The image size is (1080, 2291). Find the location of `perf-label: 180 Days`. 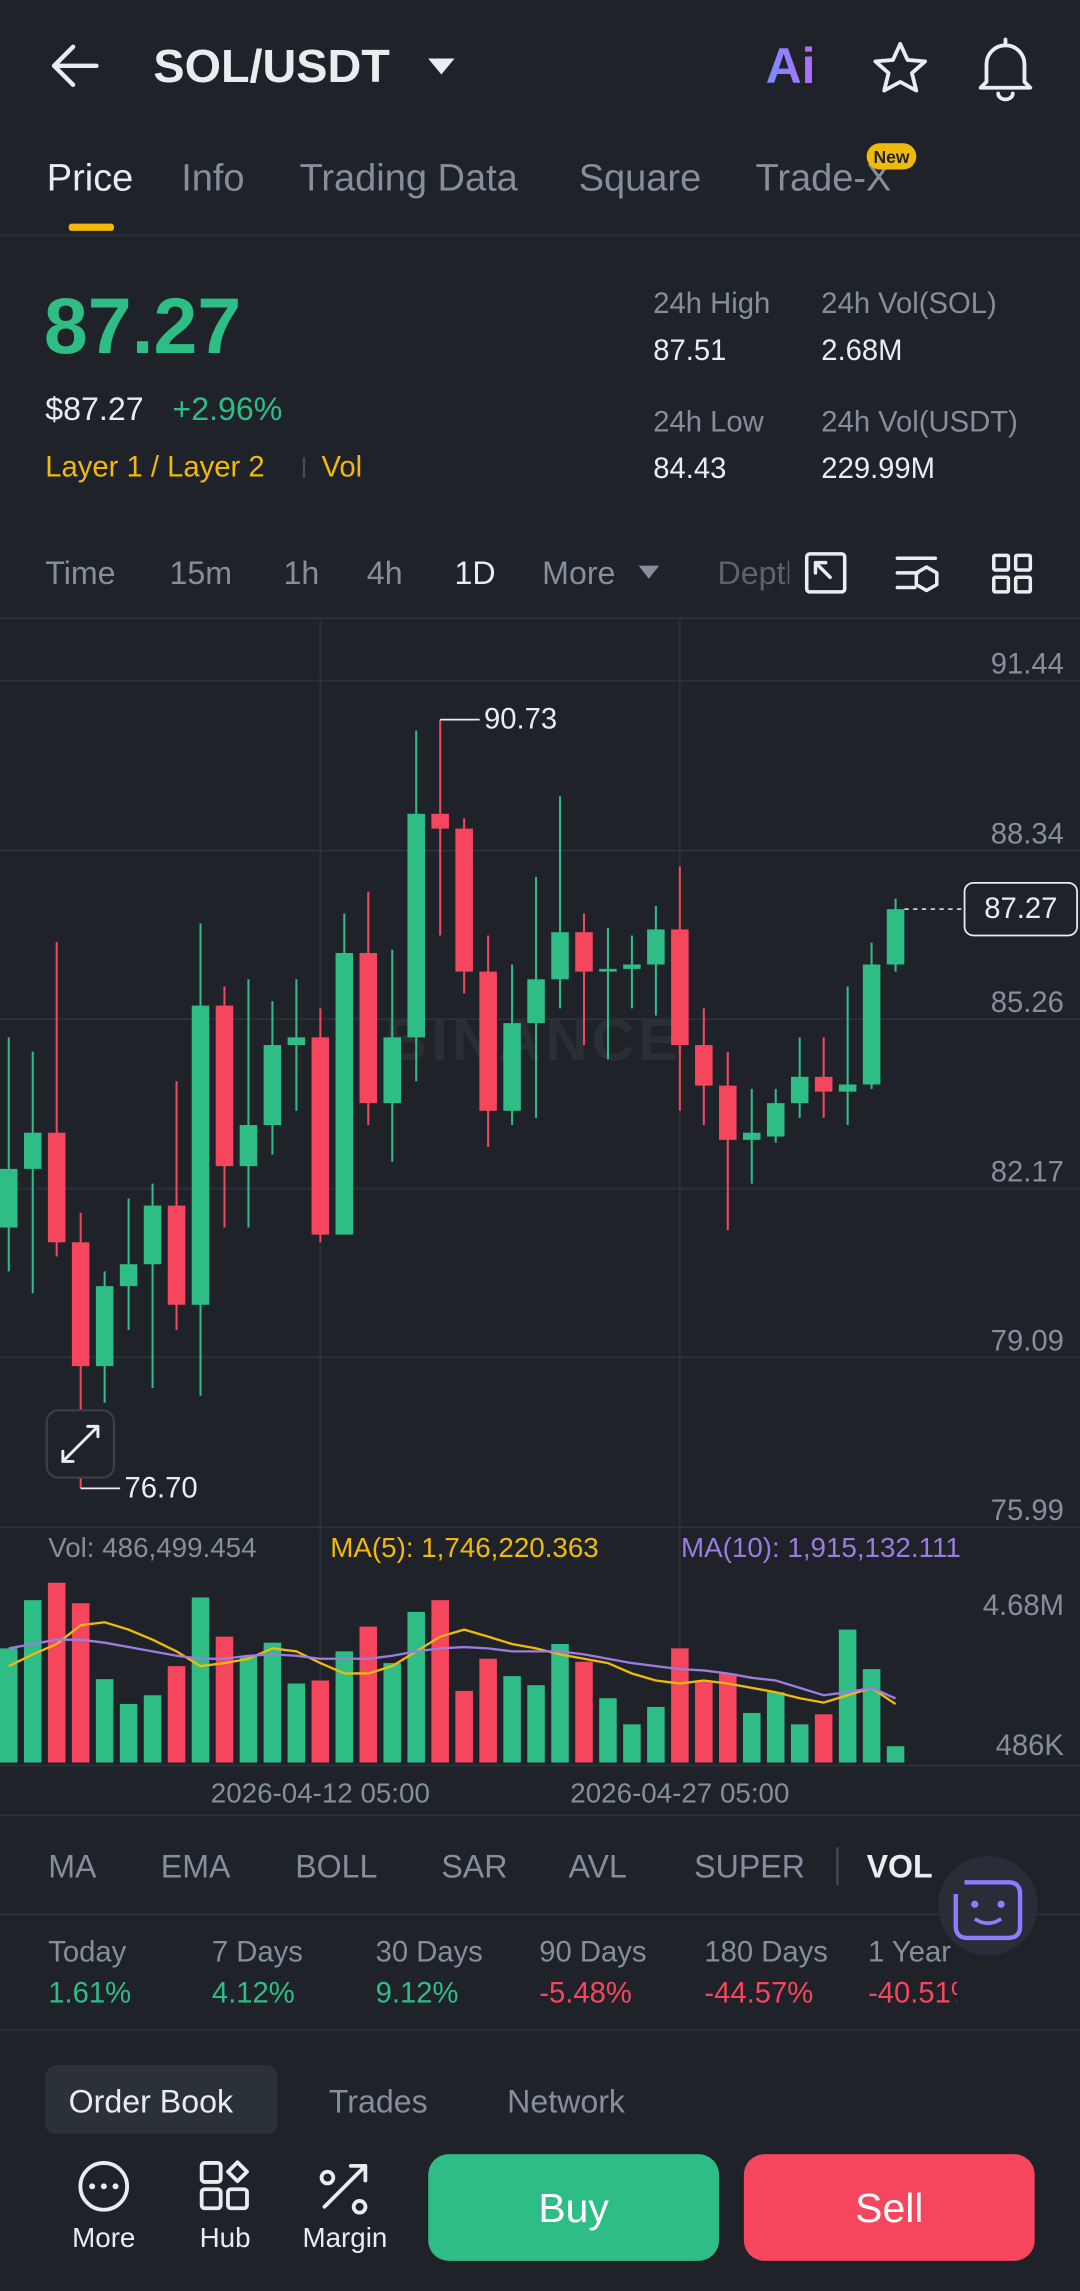

perf-label: 180 Days is located at coordinates (765, 1953).